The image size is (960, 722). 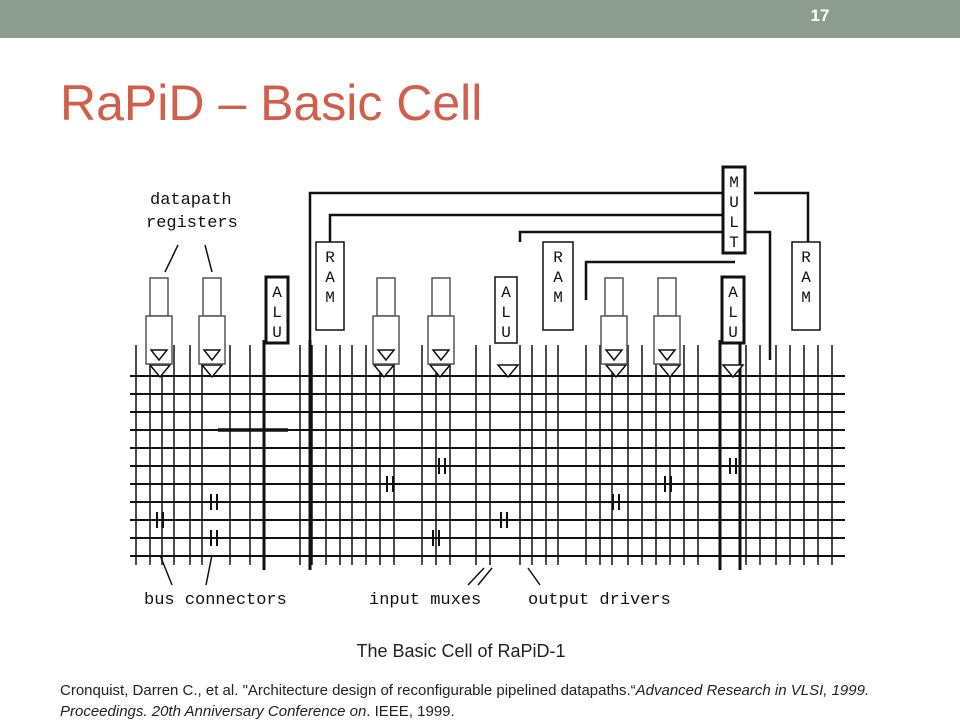 What do you see at coordinates (410, 711) in the screenshot?
I see `citation-suffix: . IEEE, 1999.` at bounding box center [410, 711].